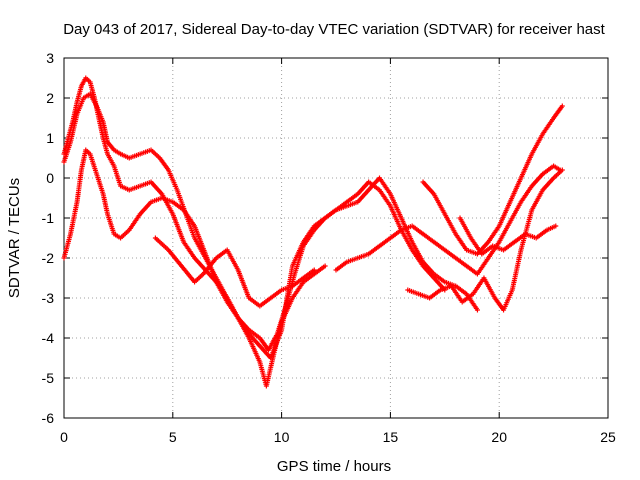 The width and height of the screenshot is (640, 480). I want to click on y-tick-label: 1, so click(50, 138).